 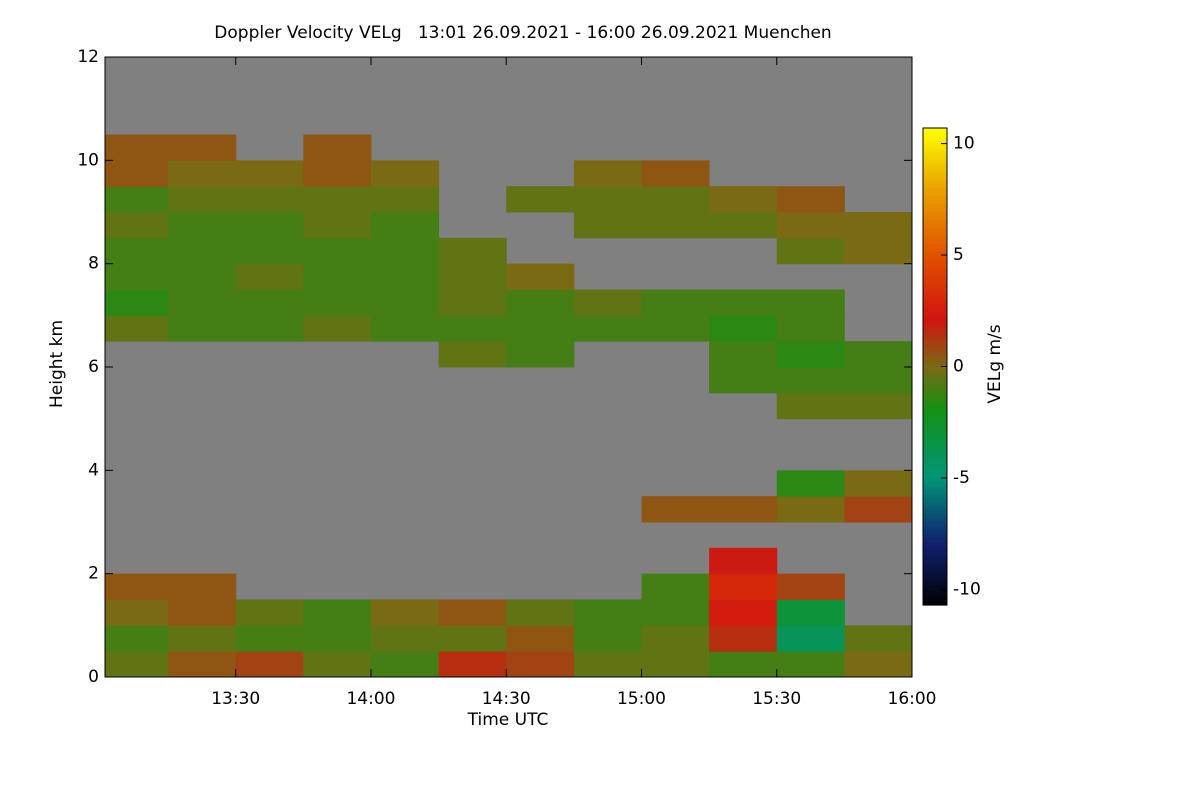 I want to click on y-tick-label: 2, so click(x=93, y=574).